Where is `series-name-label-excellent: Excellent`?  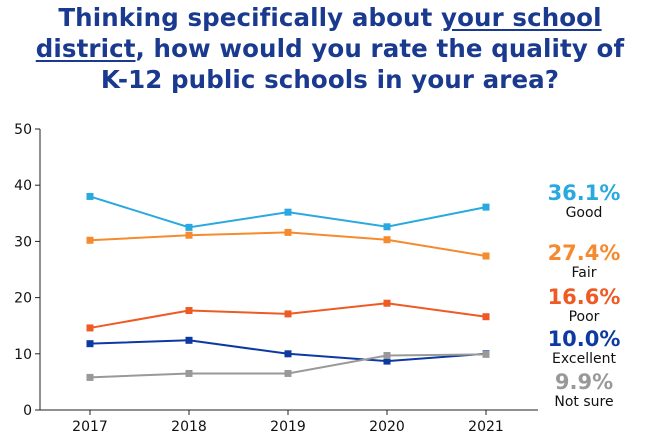
series-name-label-excellent: Excellent is located at coordinates (584, 359).